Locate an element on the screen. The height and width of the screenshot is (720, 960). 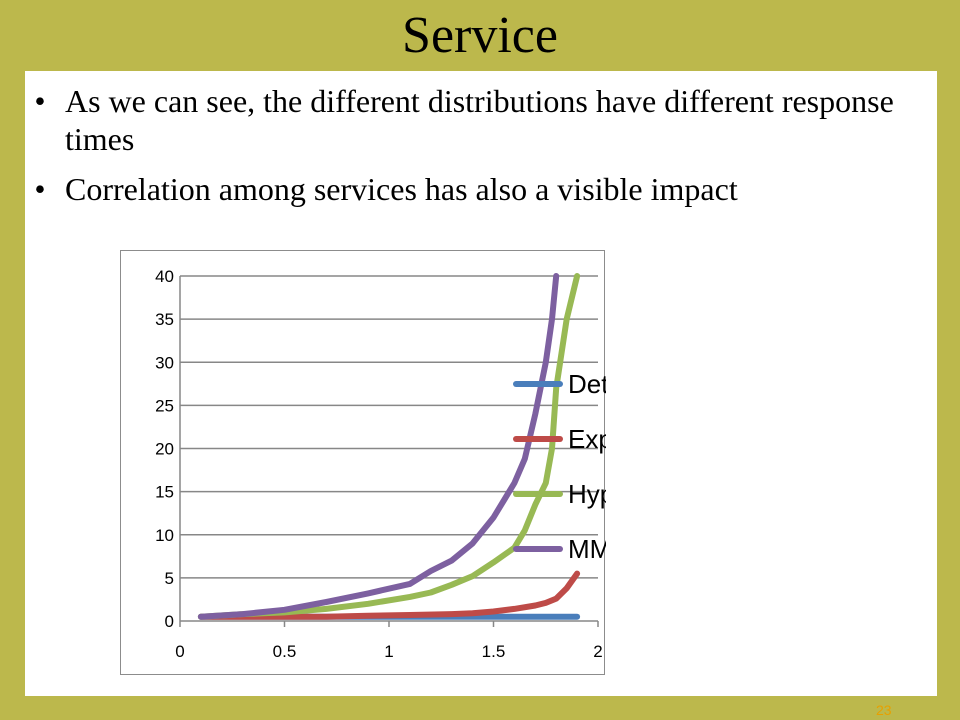
series-line-exp is located at coordinates (389, 595).